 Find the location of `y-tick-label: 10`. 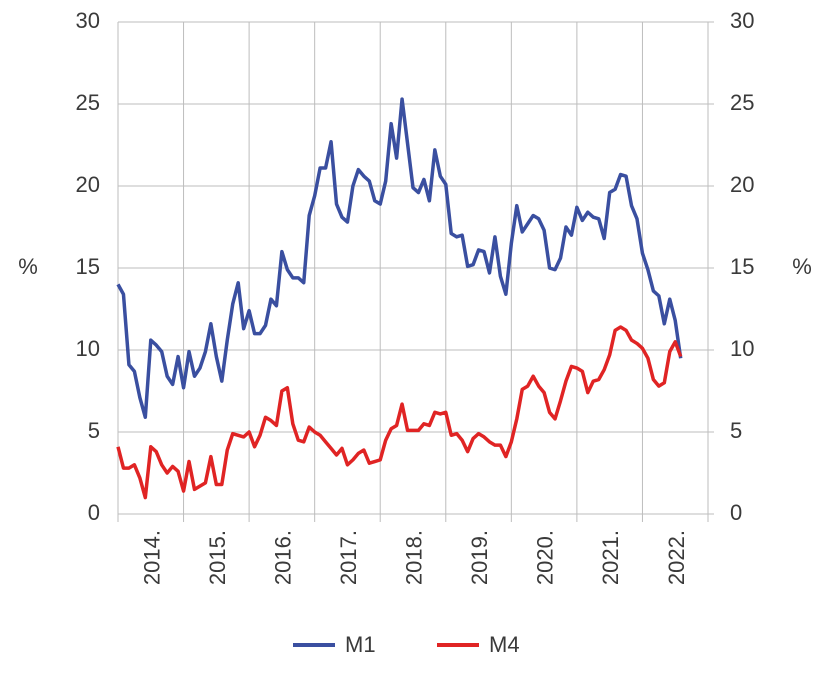

y-tick-label: 10 is located at coordinates (88, 348).